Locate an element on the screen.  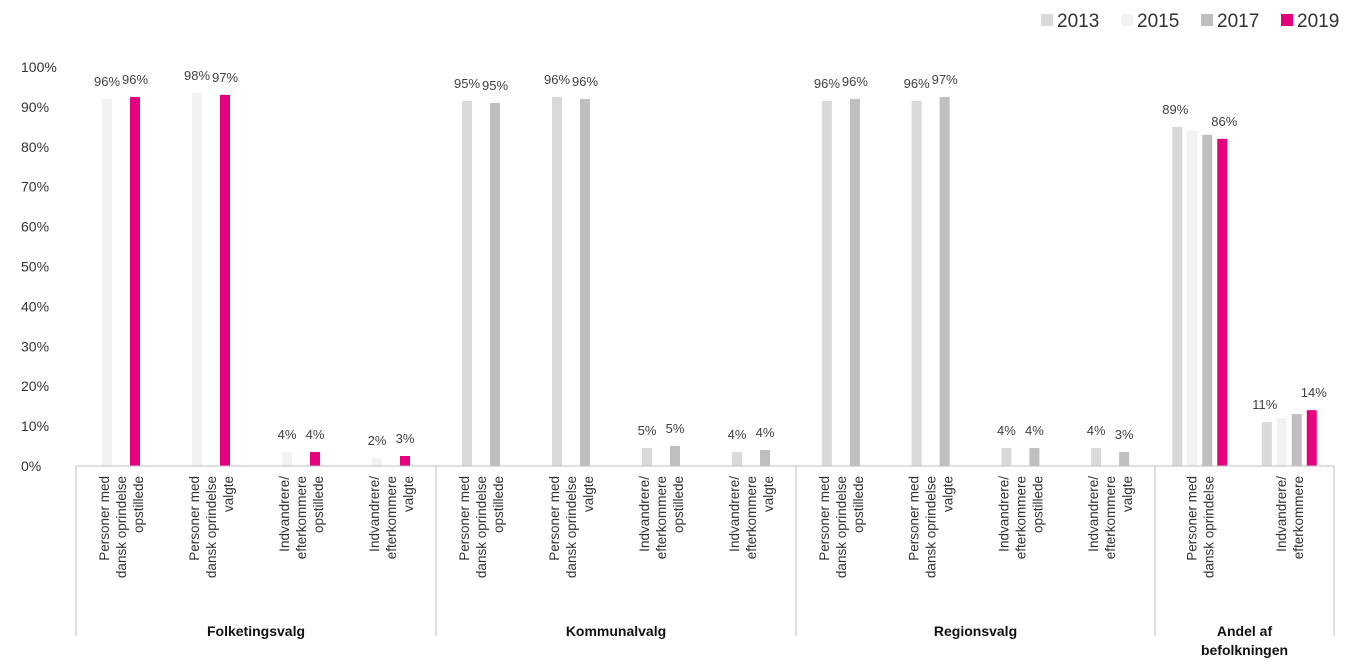
legend-label: 2013 is located at coordinates (1078, 21).